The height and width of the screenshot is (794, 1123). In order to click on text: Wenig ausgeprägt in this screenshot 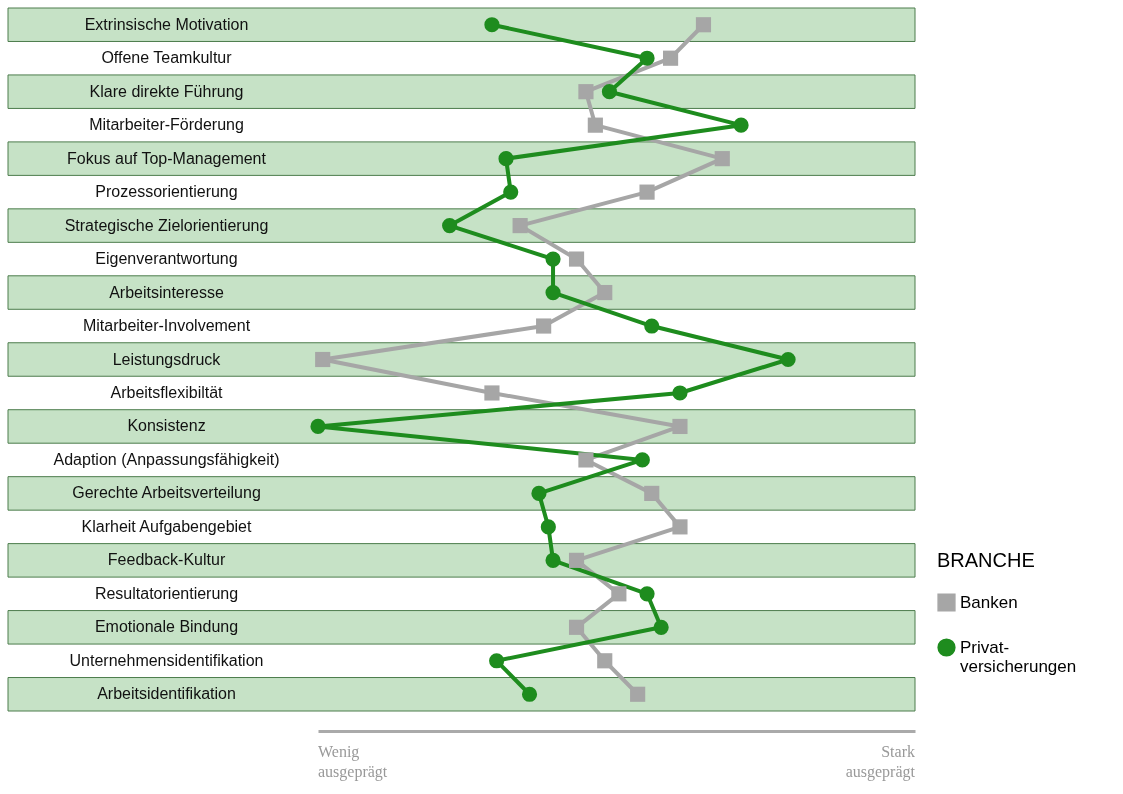, I will do `click(353, 762)`.